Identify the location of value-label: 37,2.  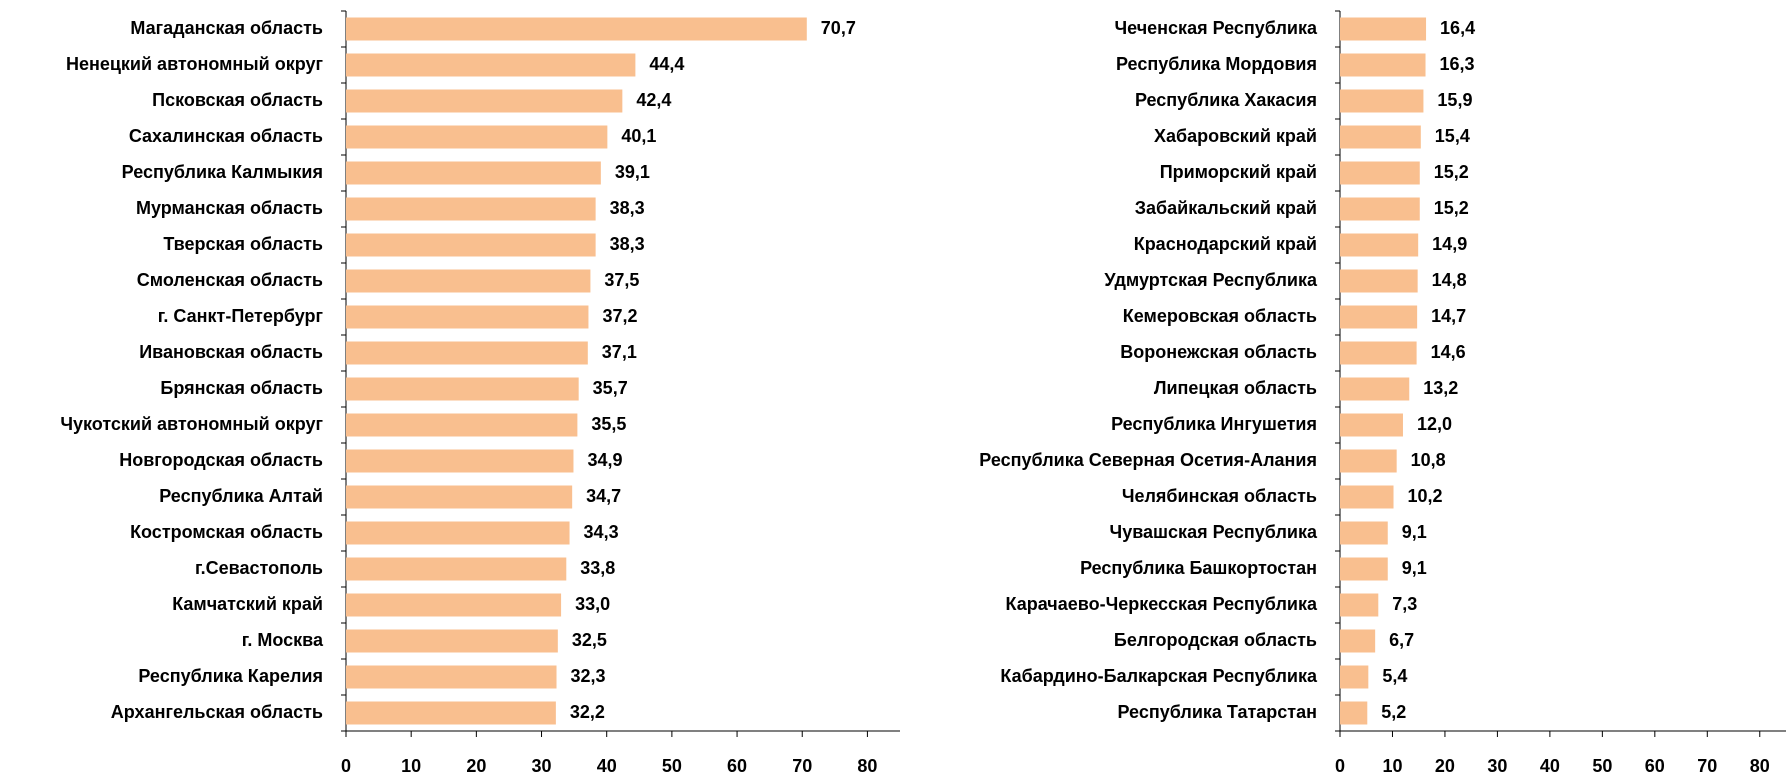
(619, 316).